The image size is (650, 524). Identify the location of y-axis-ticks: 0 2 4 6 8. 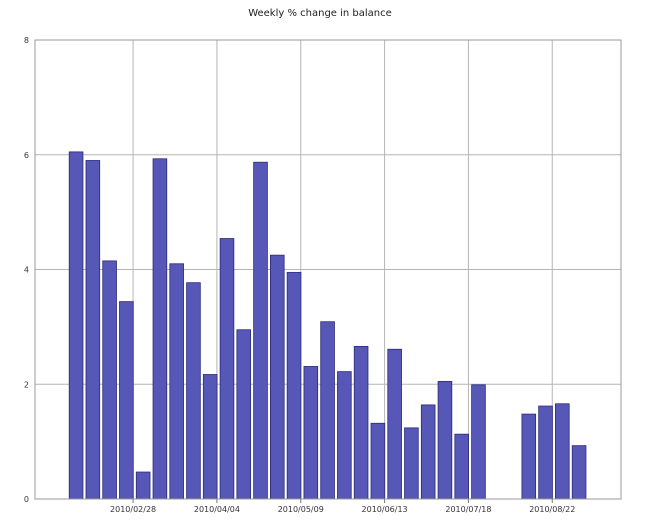
(26, 270).